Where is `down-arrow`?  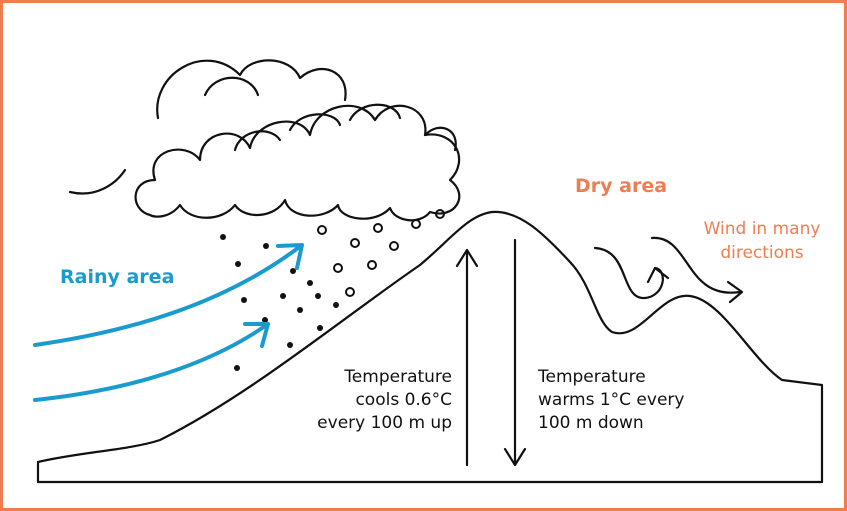
down-arrow is located at coordinates (515, 352).